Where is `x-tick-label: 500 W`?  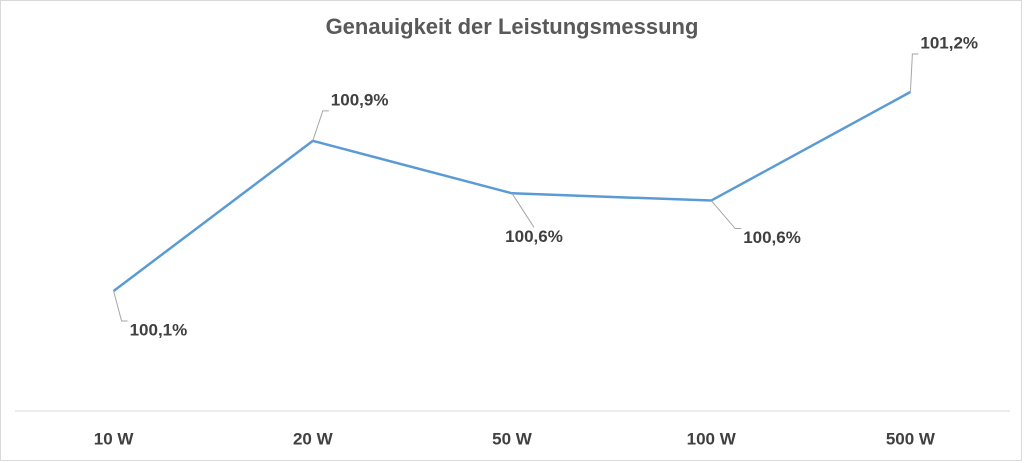 x-tick-label: 500 W is located at coordinates (911, 438).